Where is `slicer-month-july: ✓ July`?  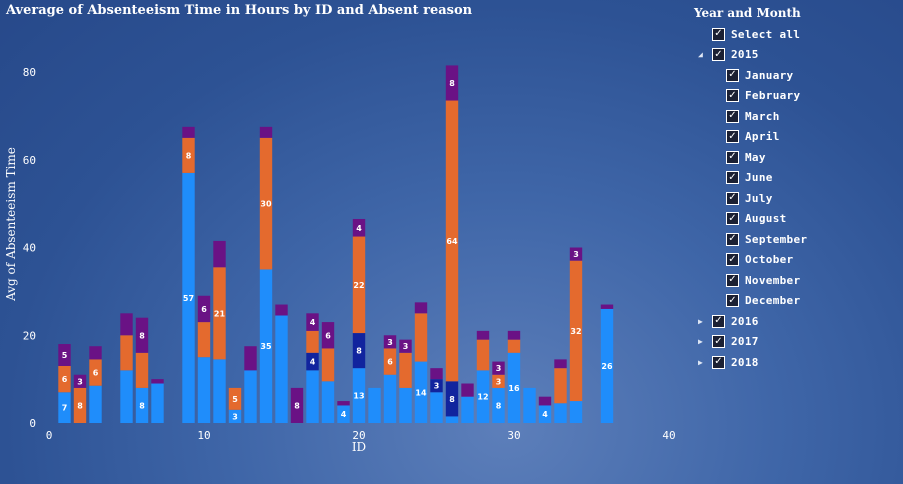
slicer-month-july: ✓ July is located at coordinates (796, 198).